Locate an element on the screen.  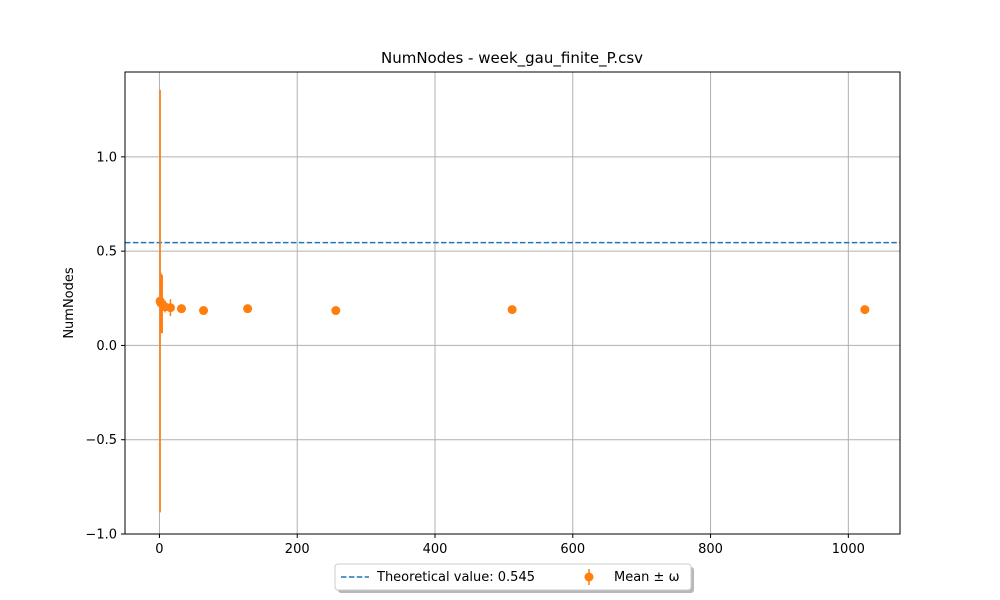
y-tick-label: −0.5 is located at coordinates (101, 440).